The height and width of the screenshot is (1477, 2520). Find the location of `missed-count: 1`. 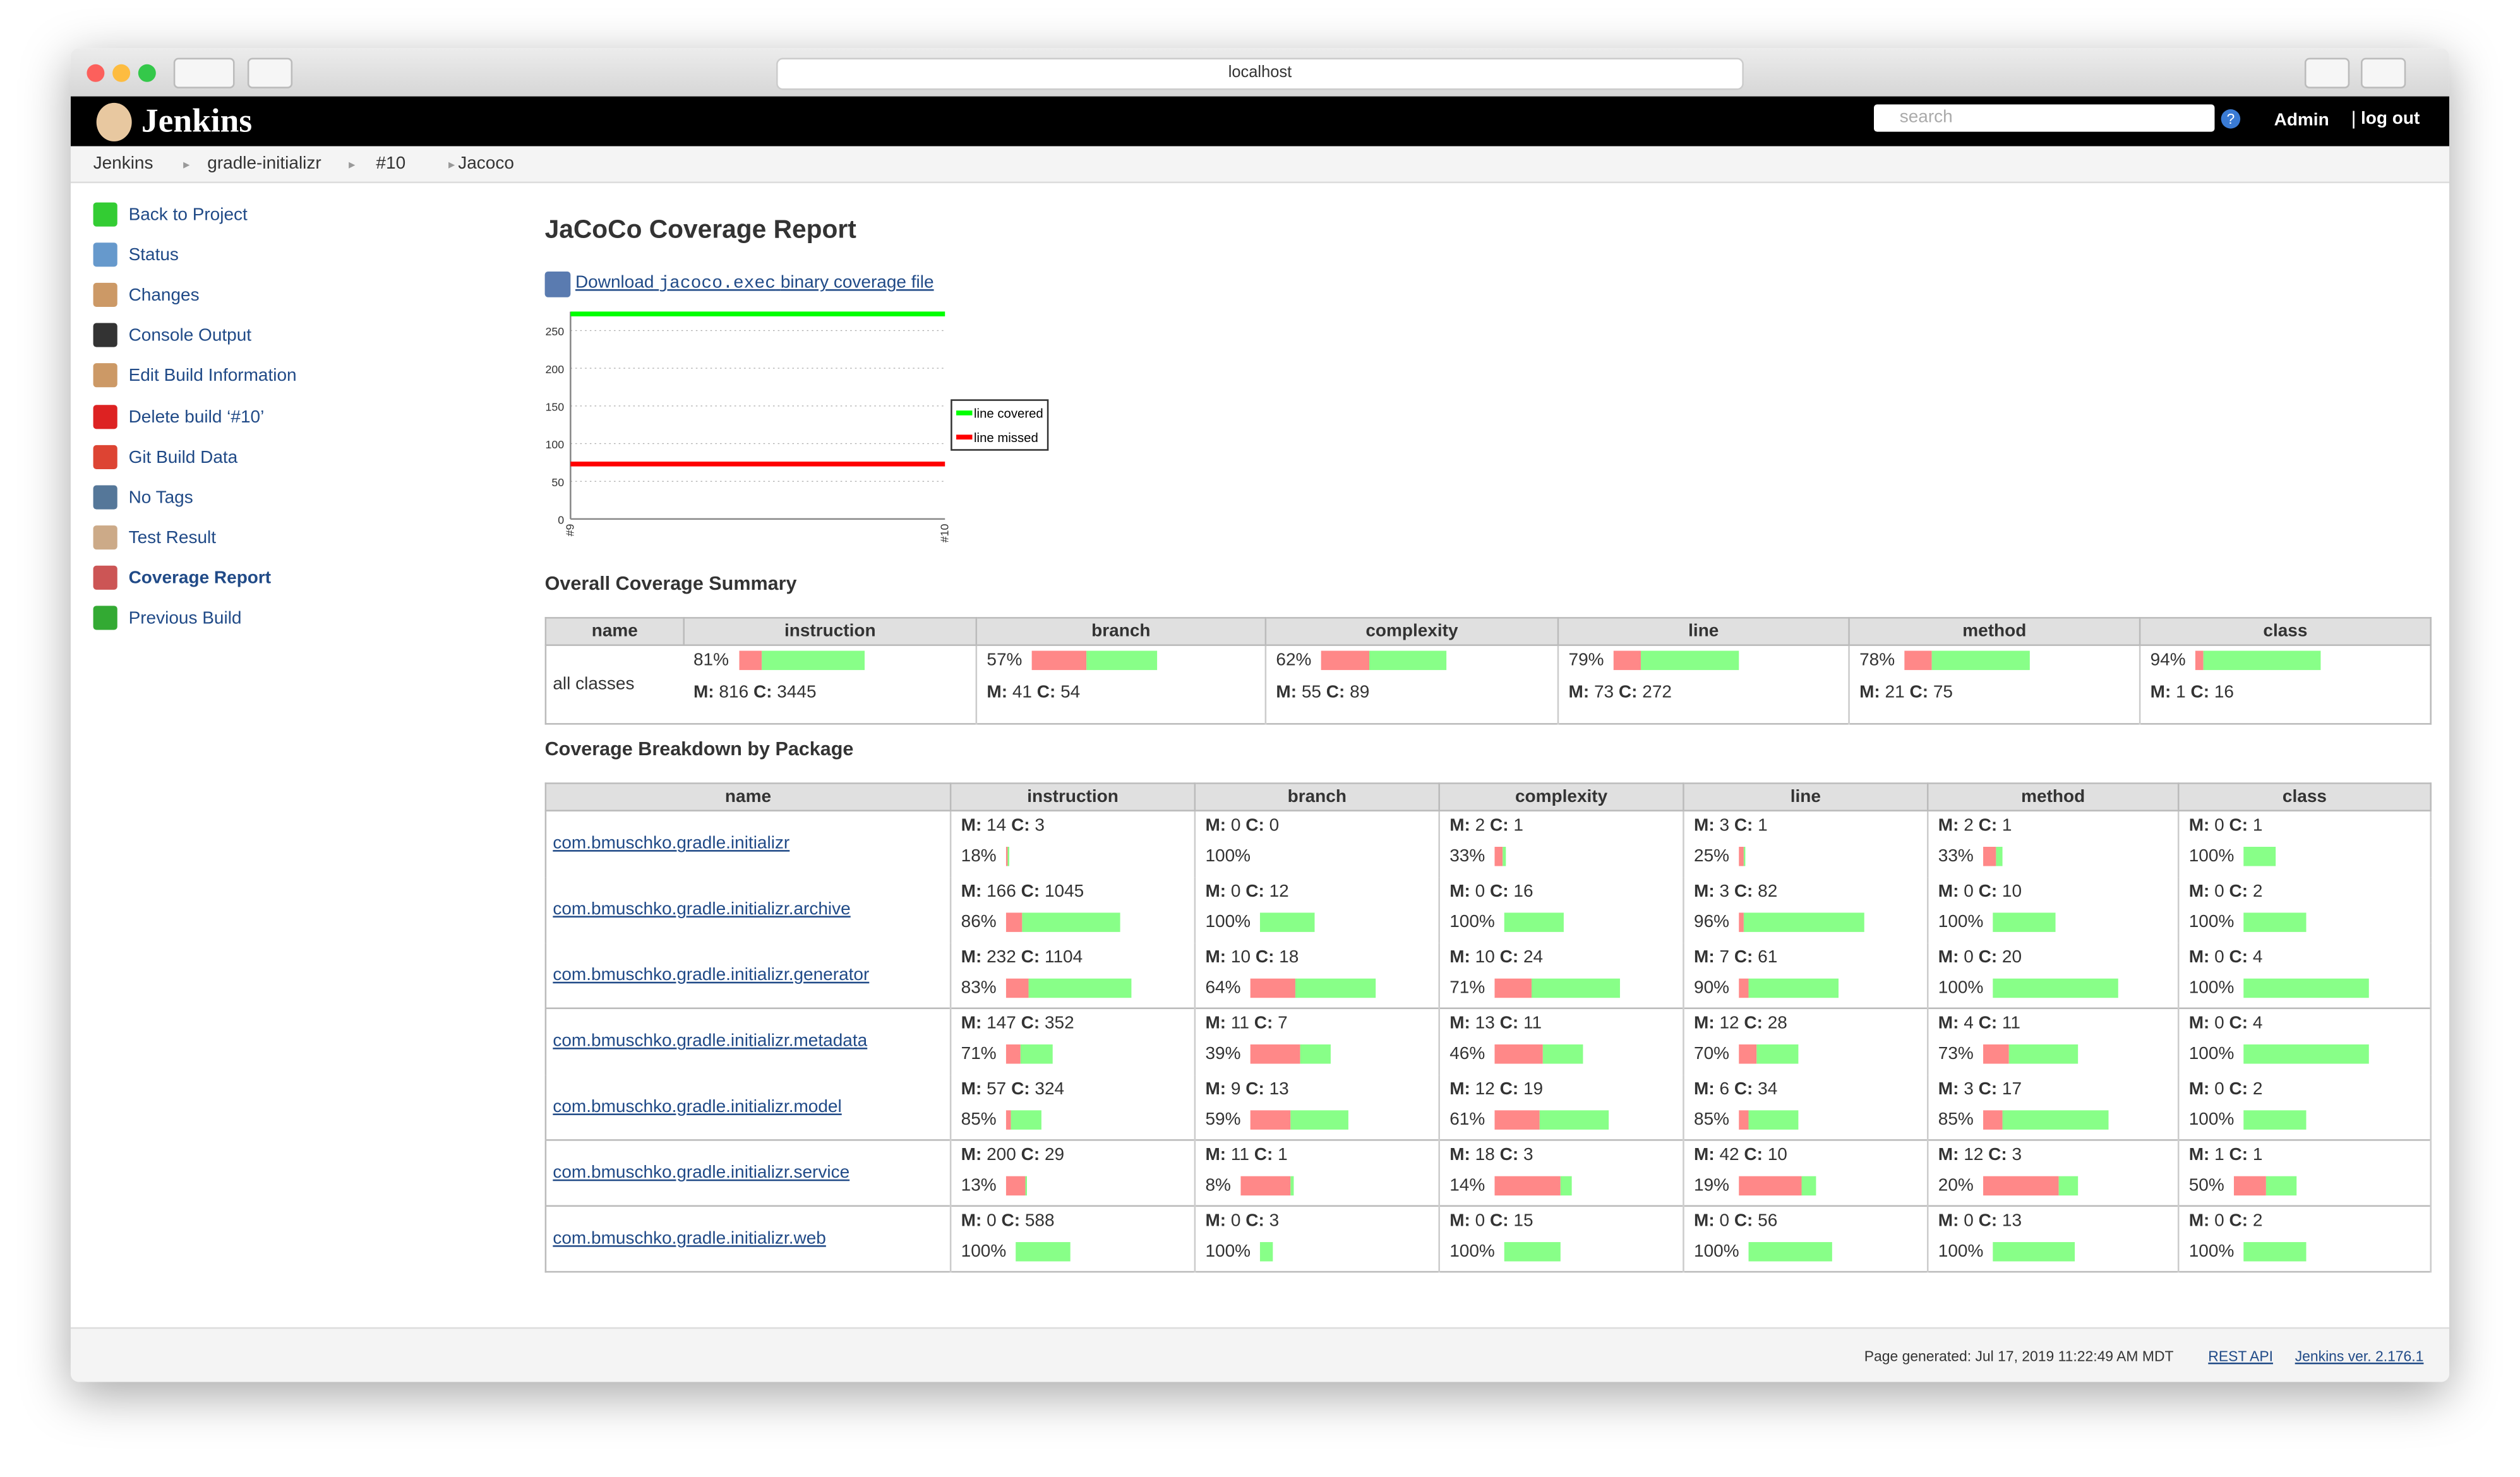

missed-count: 1 is located at coordinates (2181, 692).